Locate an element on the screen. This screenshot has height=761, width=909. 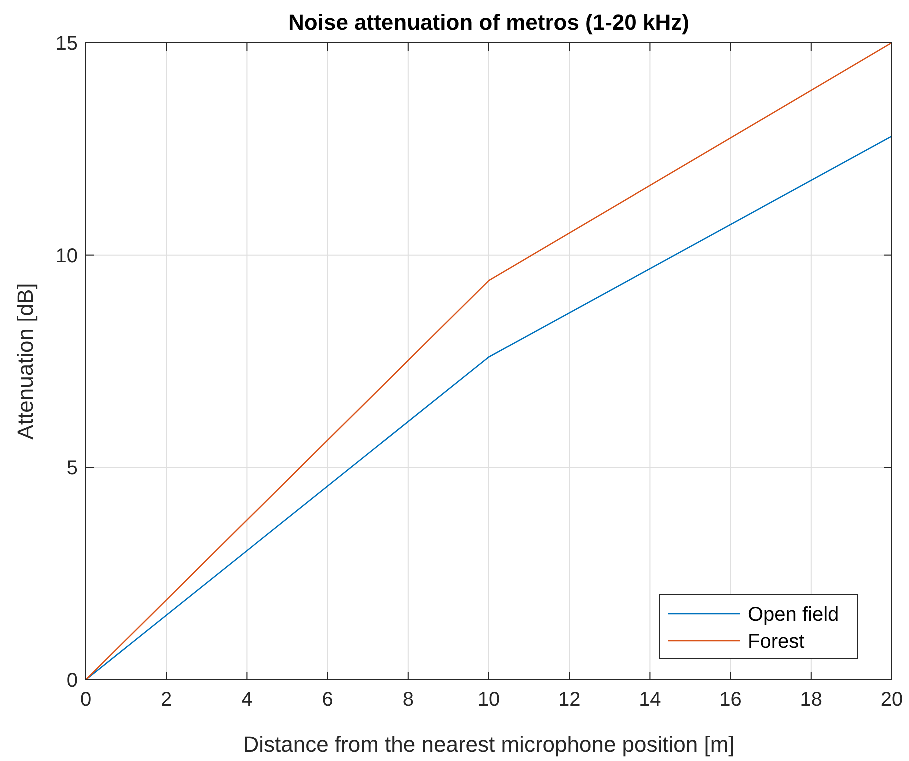
legend-label: Open field is located at coordinates (794, 615).